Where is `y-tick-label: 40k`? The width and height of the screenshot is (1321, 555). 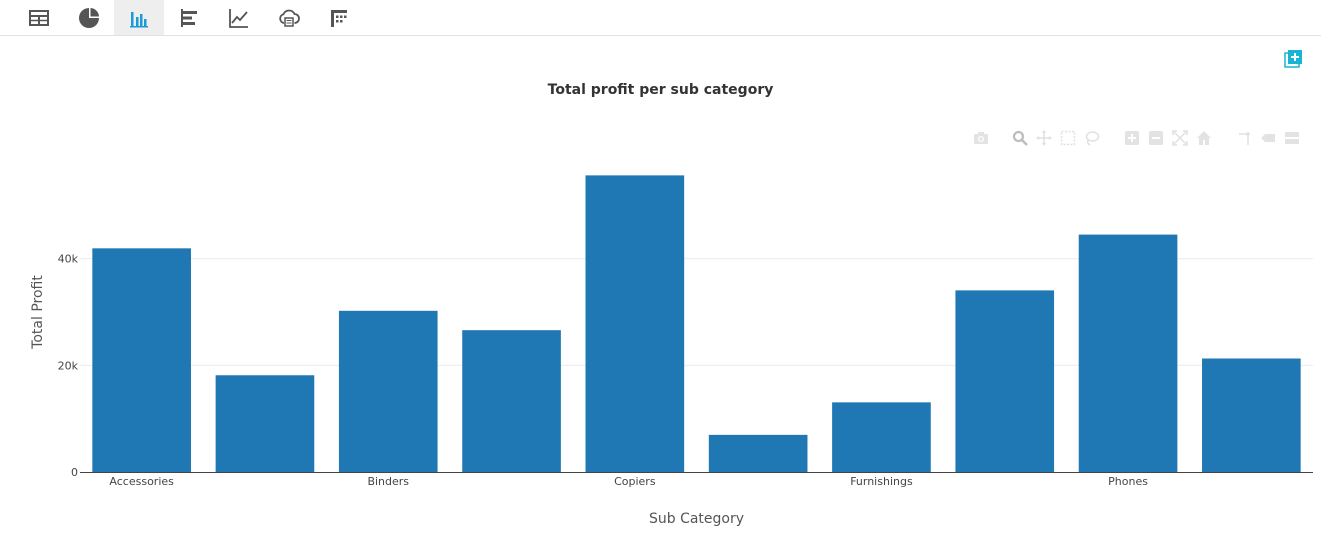
y-tick-label: 40k is located at coordinates (68, 259).